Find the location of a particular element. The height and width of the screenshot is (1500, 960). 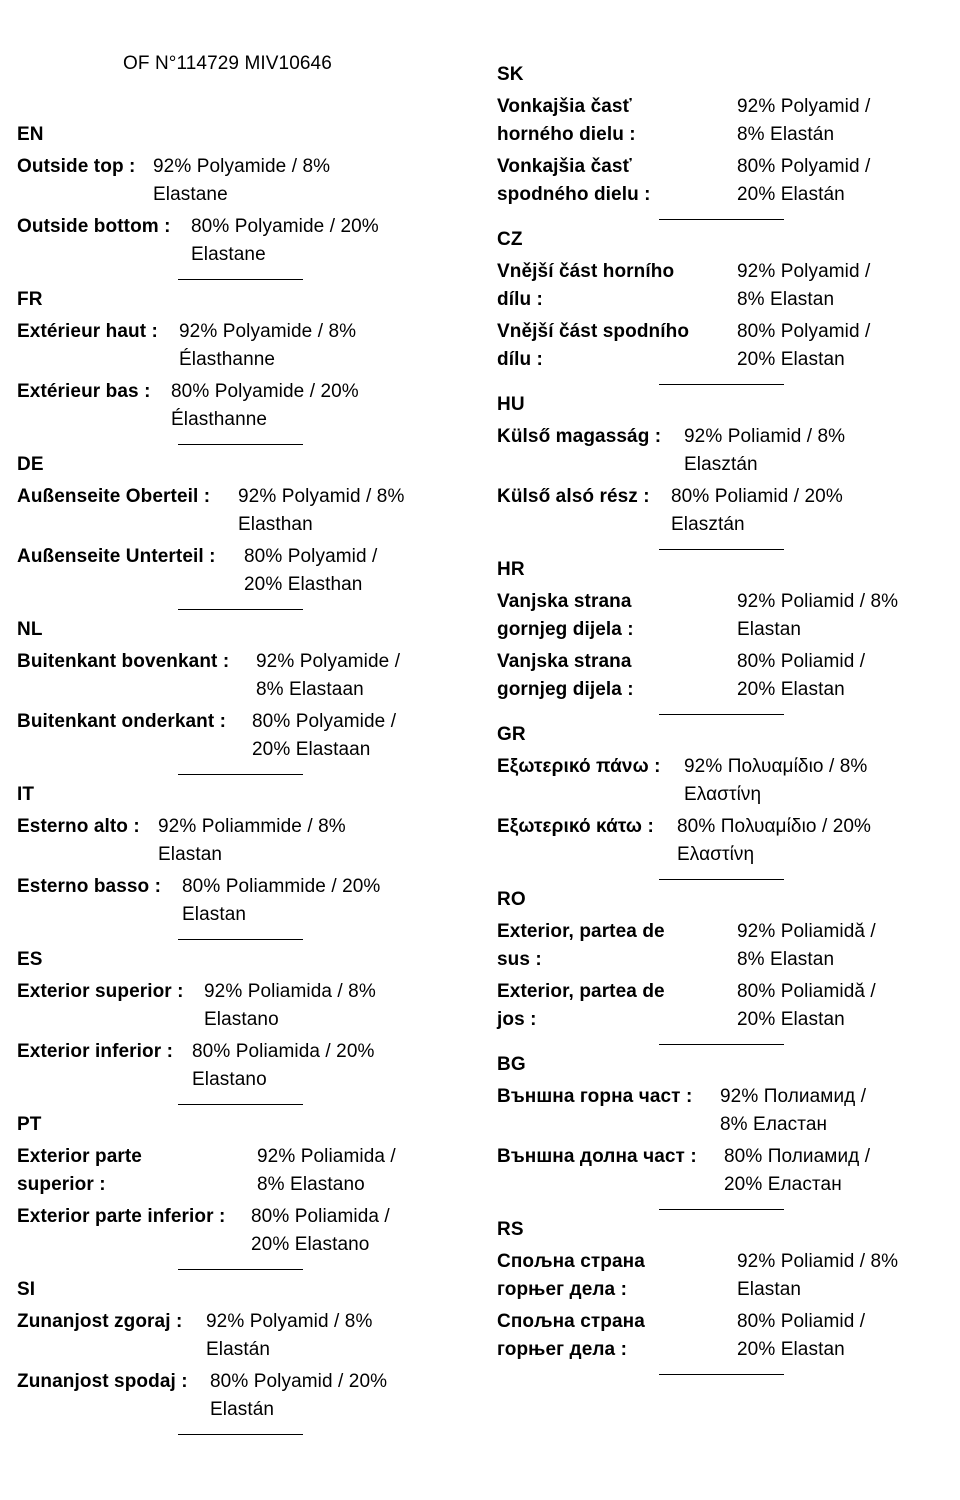

language-code: NL is located at coordinates (30, 629).